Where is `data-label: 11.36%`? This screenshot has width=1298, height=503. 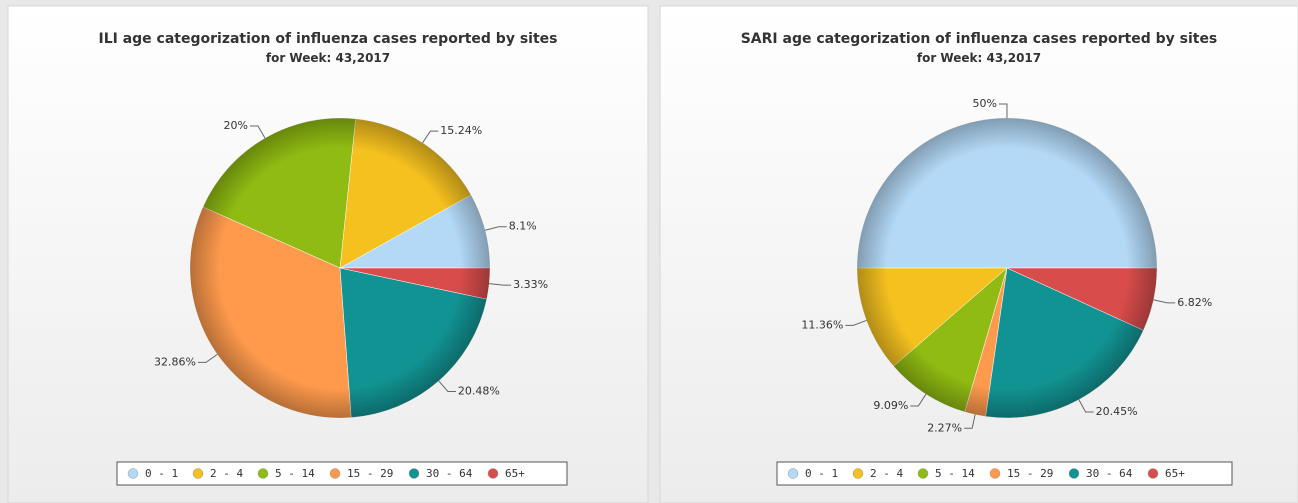 data-label: 11.36% is located at coordinates (822, 324).